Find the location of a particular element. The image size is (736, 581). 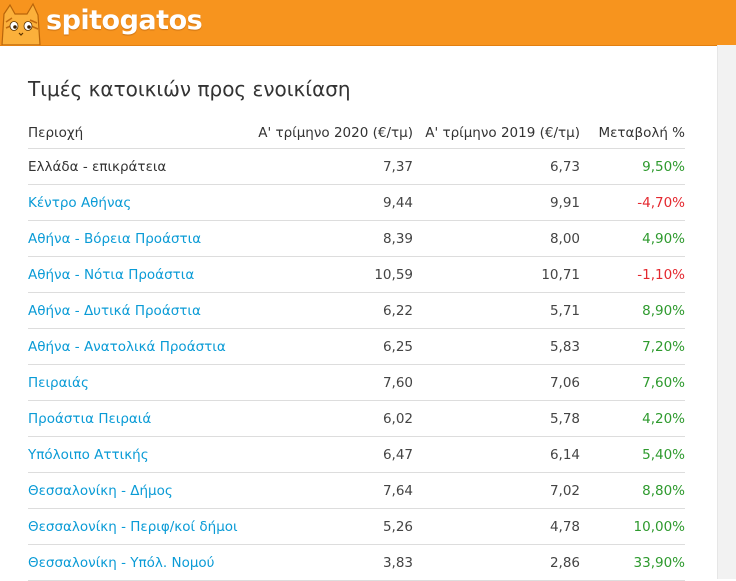

q1-2019-price-cell: 4,78 is located at coordinates (496, 526).